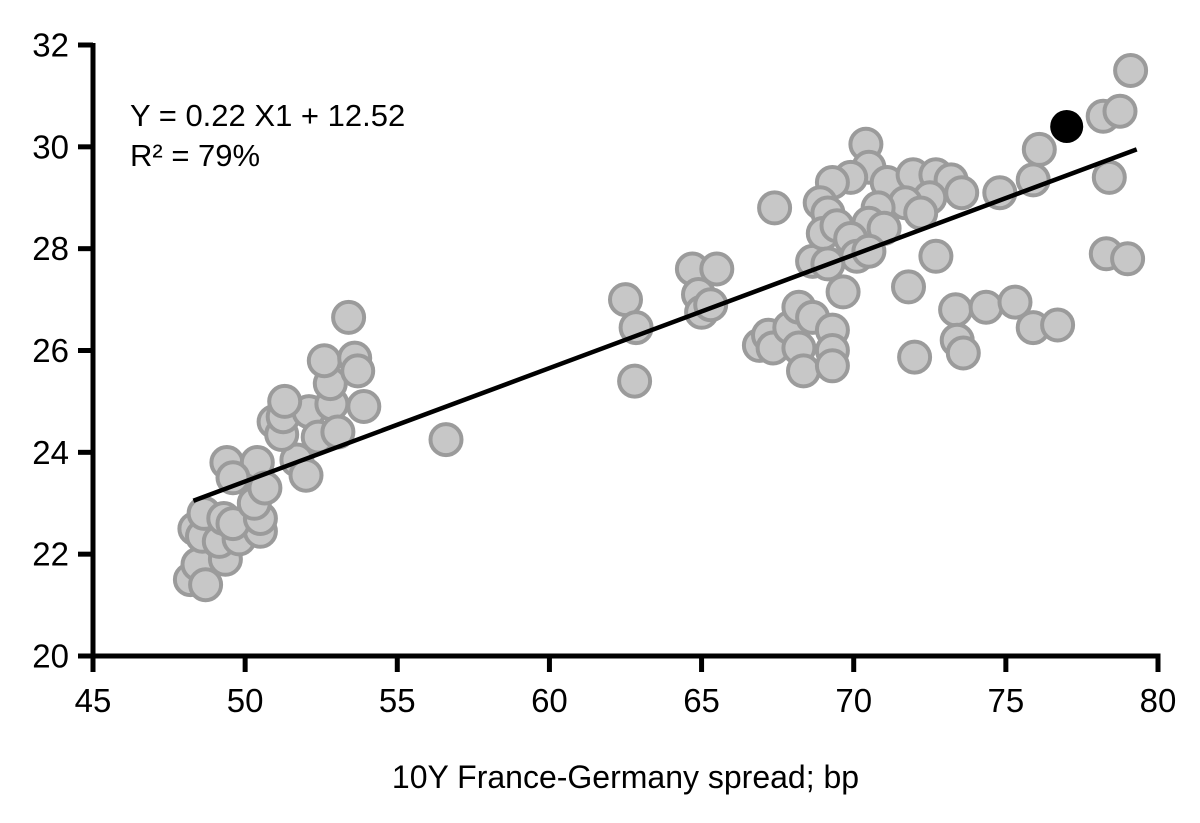  What do you see at coordinates (50, 350) in the screenshot?
I see `y-axis-tick-label: 26` at bounding box center [50, 350].